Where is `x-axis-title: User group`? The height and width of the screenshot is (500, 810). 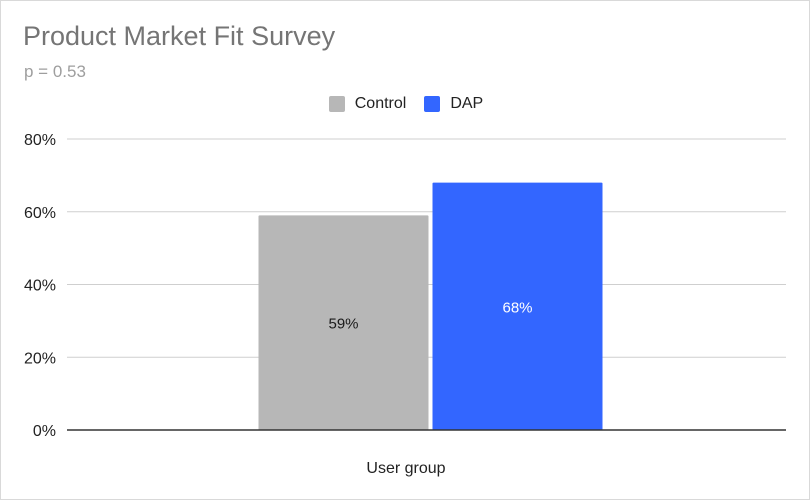 x-axis-title: User group is located at coordinates (405, 469).